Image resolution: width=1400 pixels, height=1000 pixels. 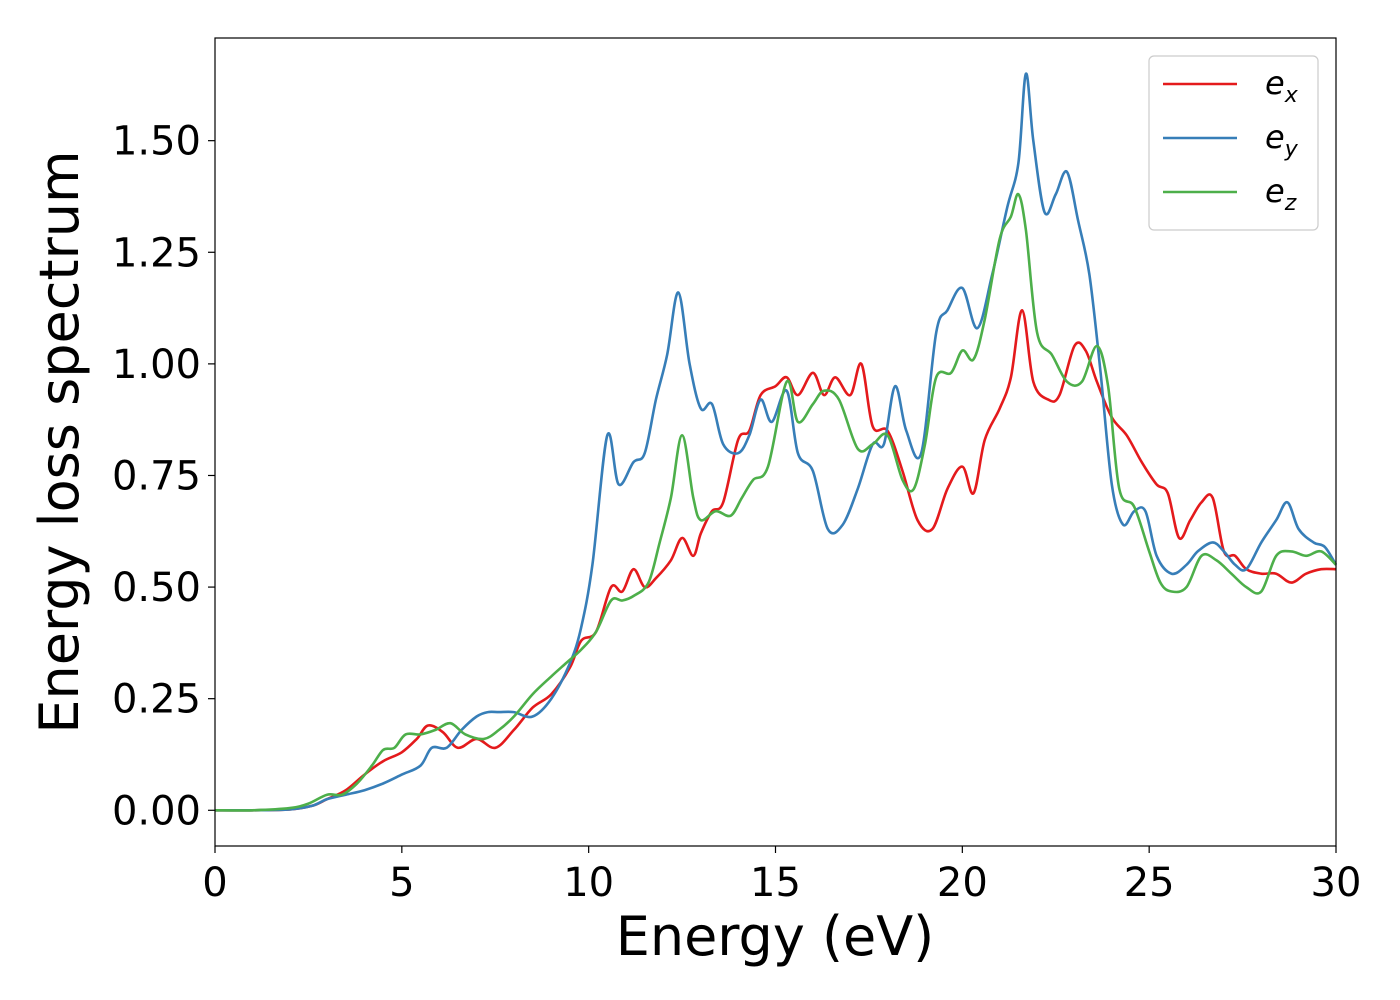 What do you see at coordinates (1233, 143) in the screenshot?
I see `legend-box` at bounding box center [1233, 143].